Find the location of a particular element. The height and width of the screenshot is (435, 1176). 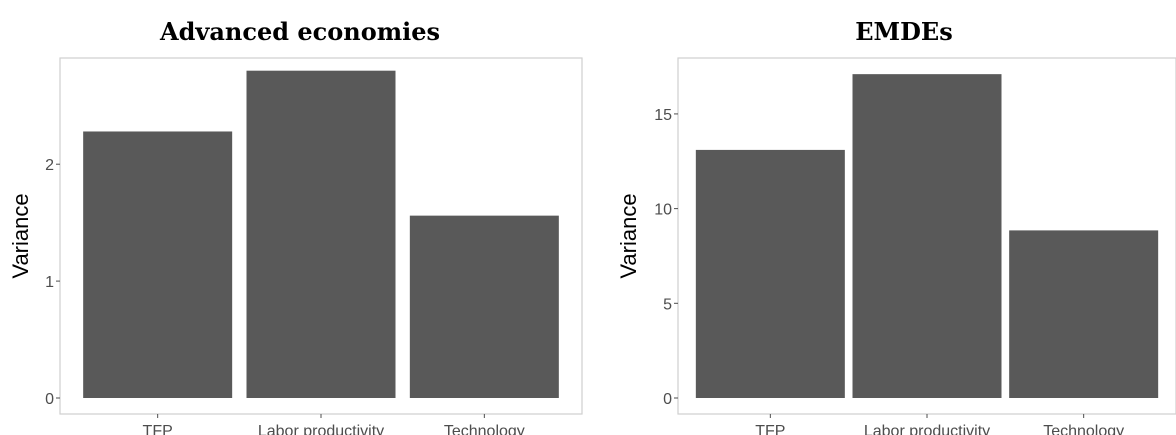

chart-title: Advanced economies is located at coordinates (299, 31).